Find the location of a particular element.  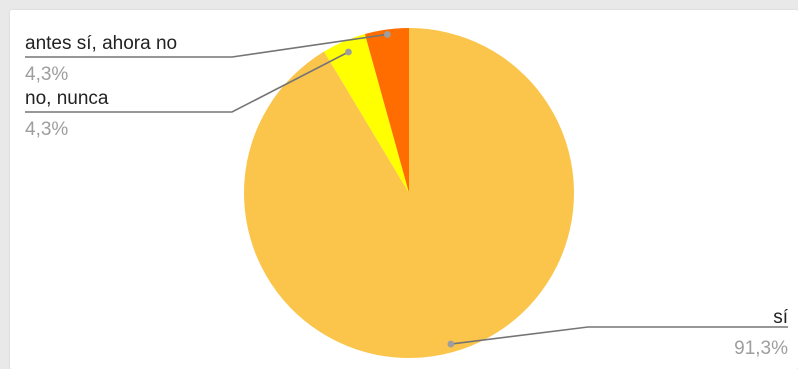

leader-si-dot is located at coordinates (451, 344).